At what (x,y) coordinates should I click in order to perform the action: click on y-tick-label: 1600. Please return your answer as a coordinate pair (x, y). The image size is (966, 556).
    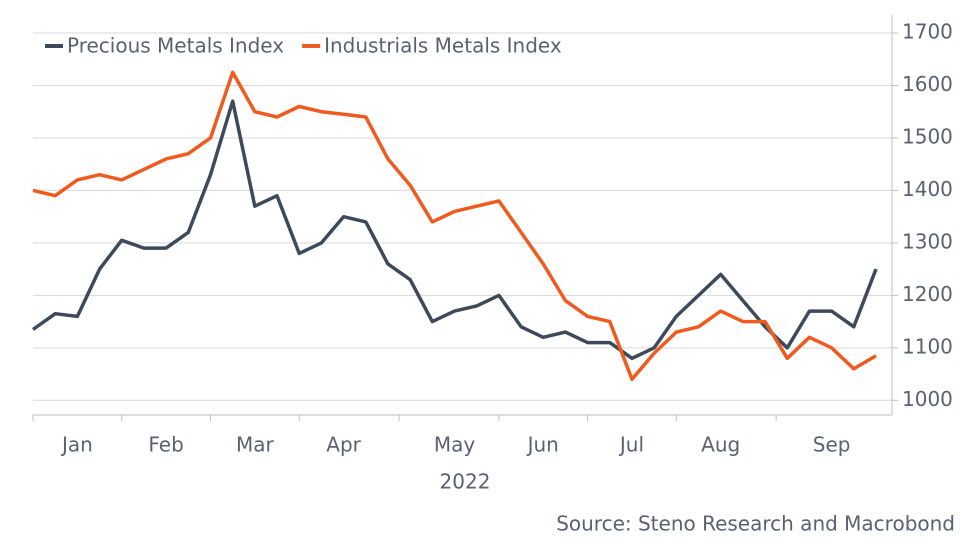
    Looking at the image, I should click on (927, 84).